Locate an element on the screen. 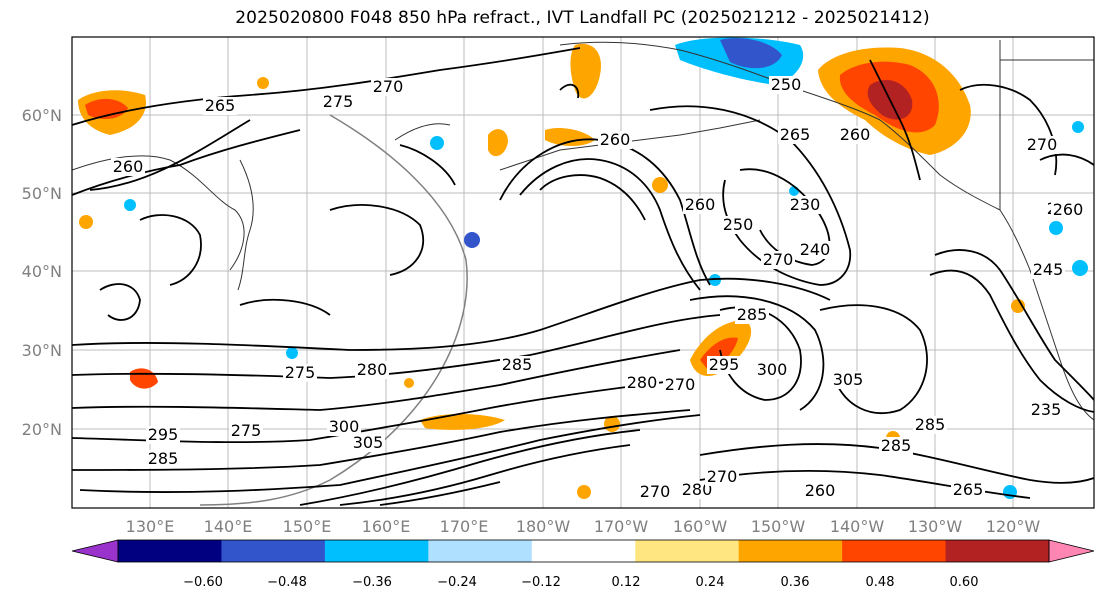 This screenshot has width=1105, height=601. contour-label: 240 is located at coordinates (815, 249).